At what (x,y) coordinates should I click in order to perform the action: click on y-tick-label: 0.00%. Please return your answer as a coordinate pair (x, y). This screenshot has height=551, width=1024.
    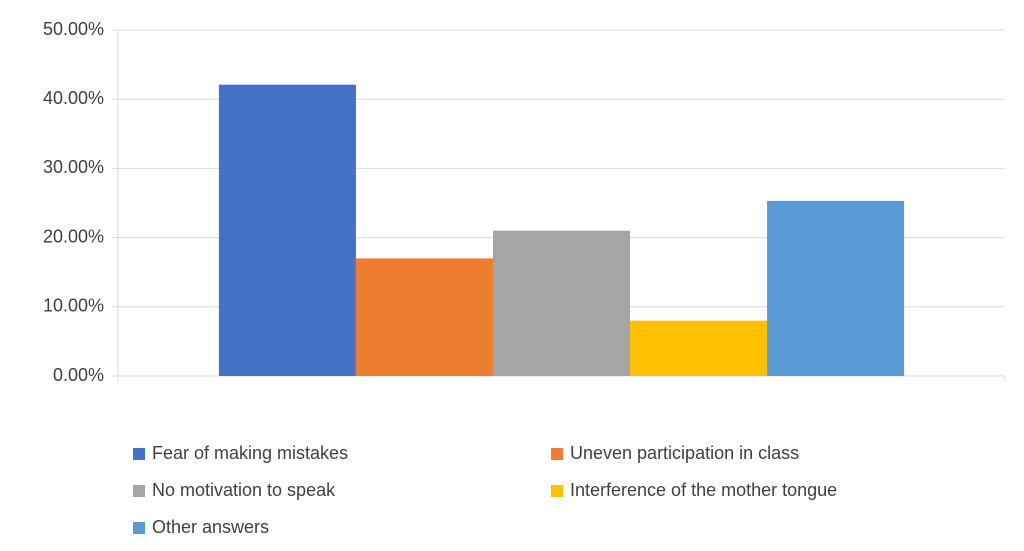
    Looking at the image, I should click on (78, 375).